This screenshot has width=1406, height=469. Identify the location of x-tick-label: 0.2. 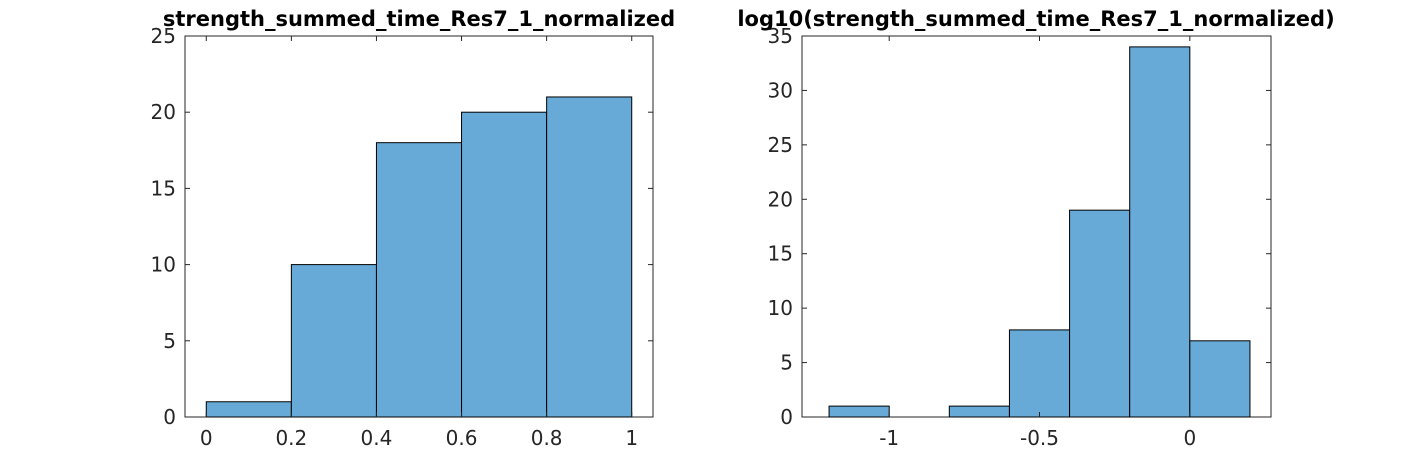
(291, 438).